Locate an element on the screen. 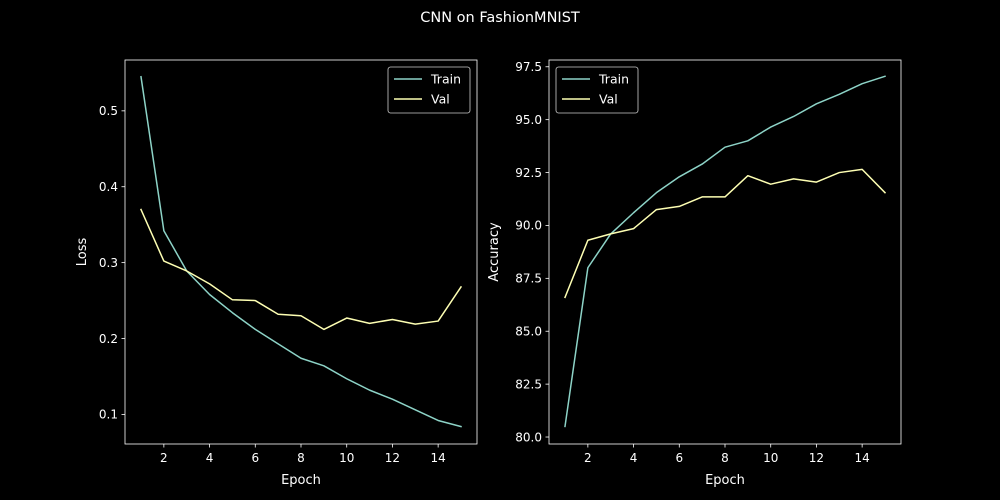 The image size is (1000, 500). accuracy-x-tick-label: 4 is located at coordinates (634, 458).